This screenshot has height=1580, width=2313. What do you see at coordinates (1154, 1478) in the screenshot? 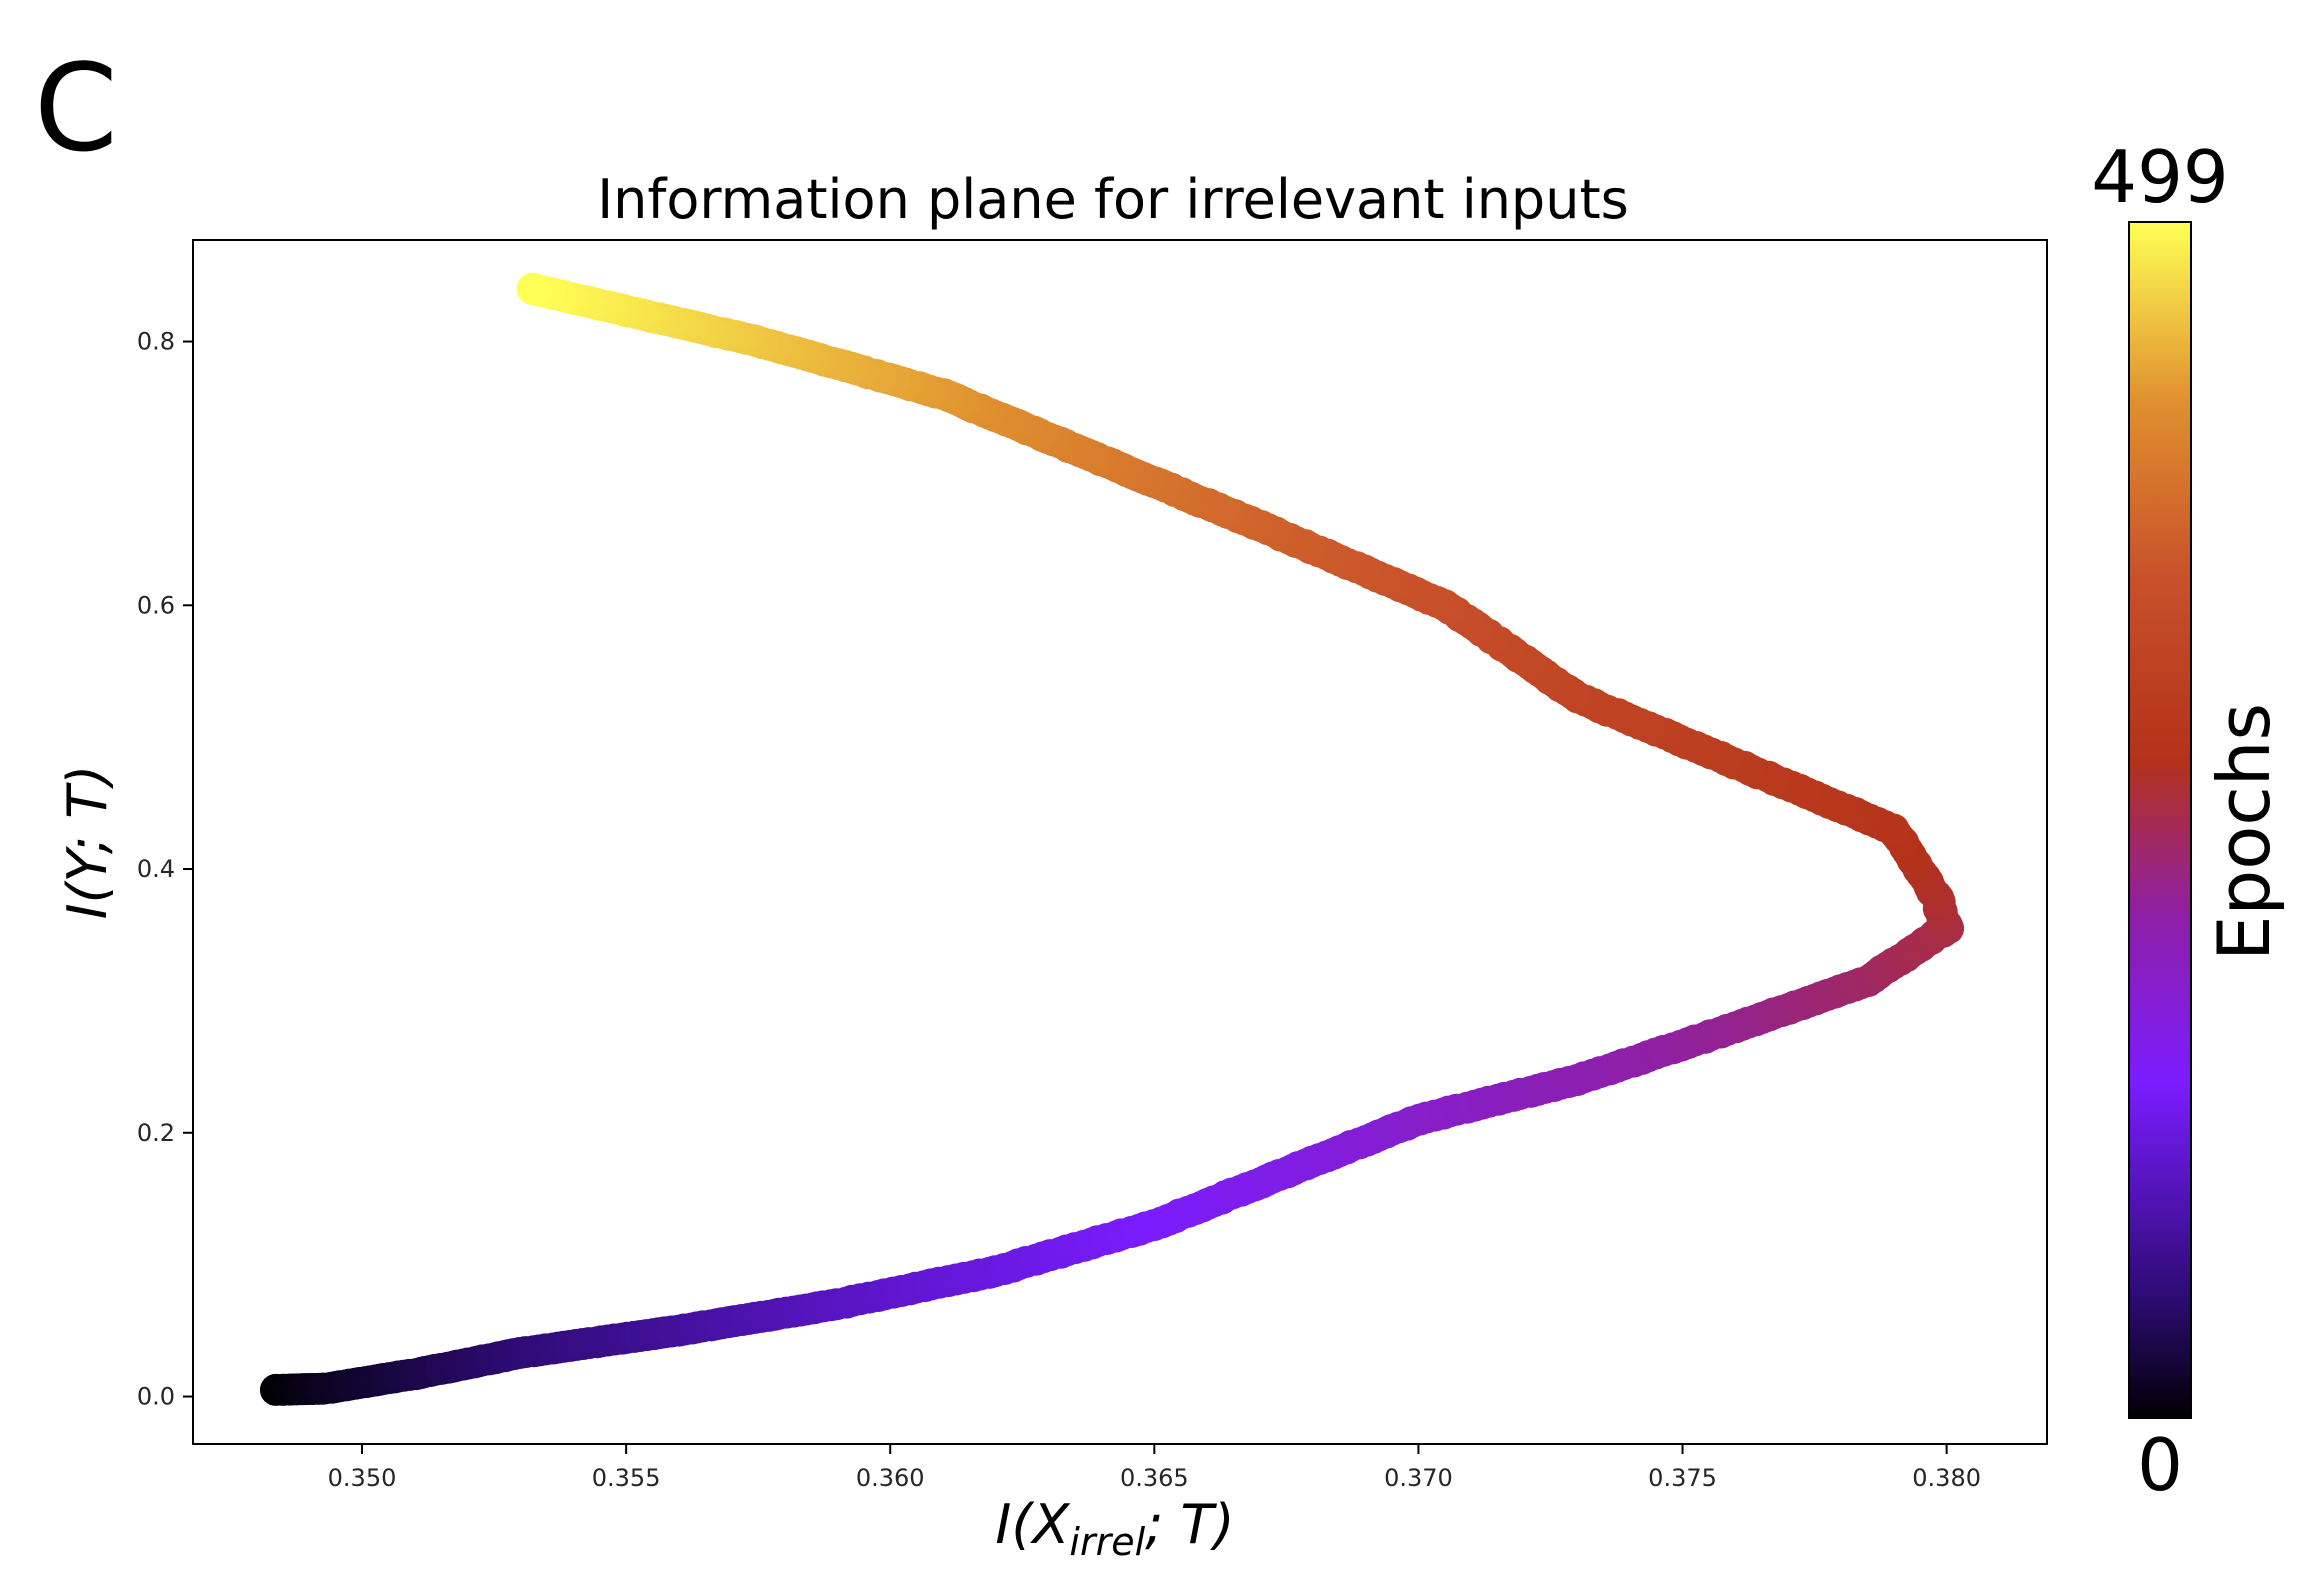
I see `x-tick-label: 0.365` at bounding box center [1154, 1478].